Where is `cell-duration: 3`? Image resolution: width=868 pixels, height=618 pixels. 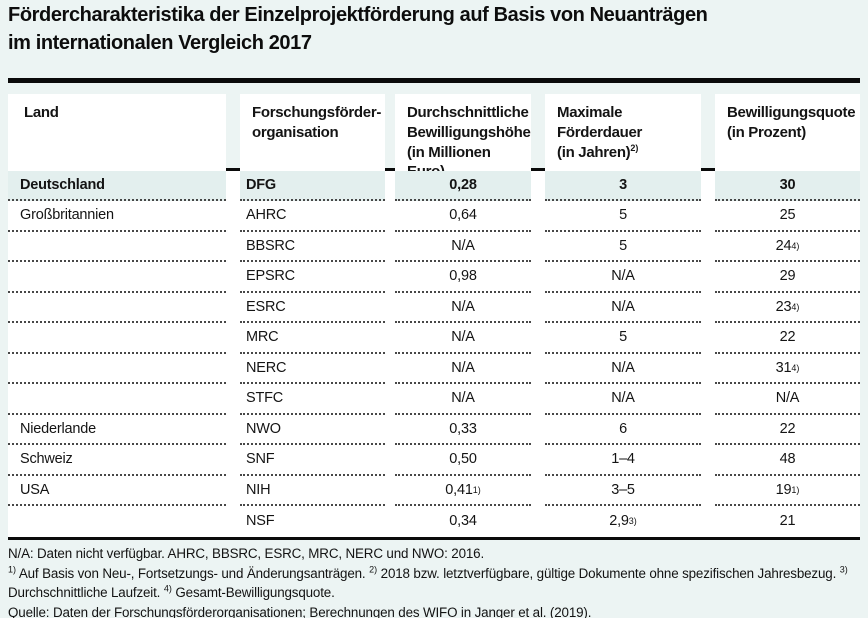
cell-duration: 3 is located at coordinates (623, 185).